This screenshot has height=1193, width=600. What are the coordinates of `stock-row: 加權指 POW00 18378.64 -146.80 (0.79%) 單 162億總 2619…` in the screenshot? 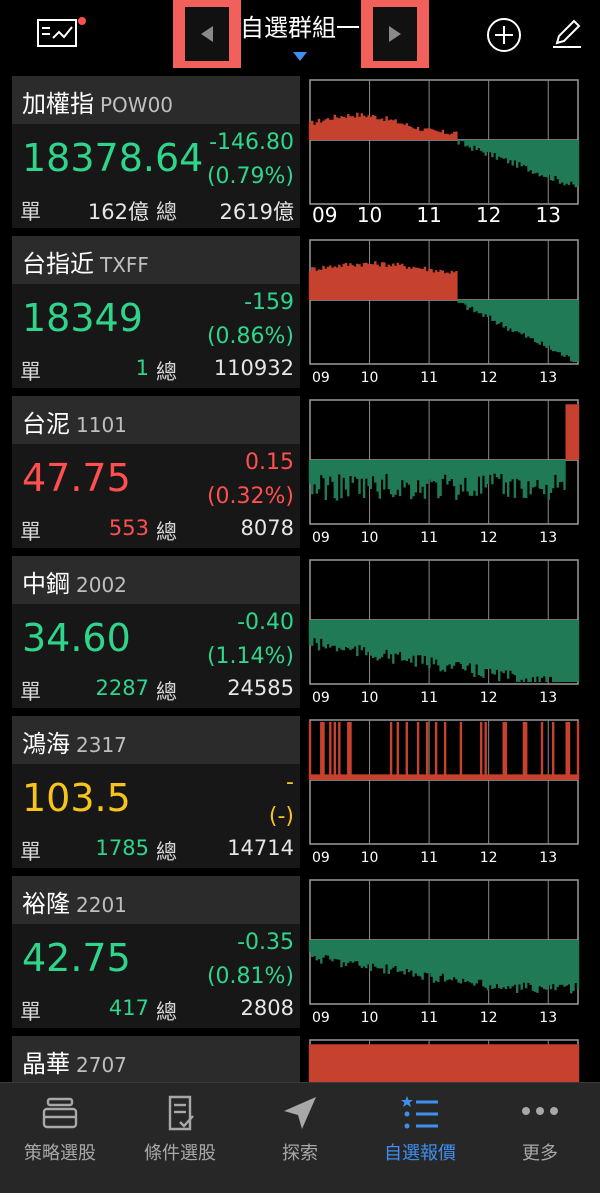 It's located at (300, 152).